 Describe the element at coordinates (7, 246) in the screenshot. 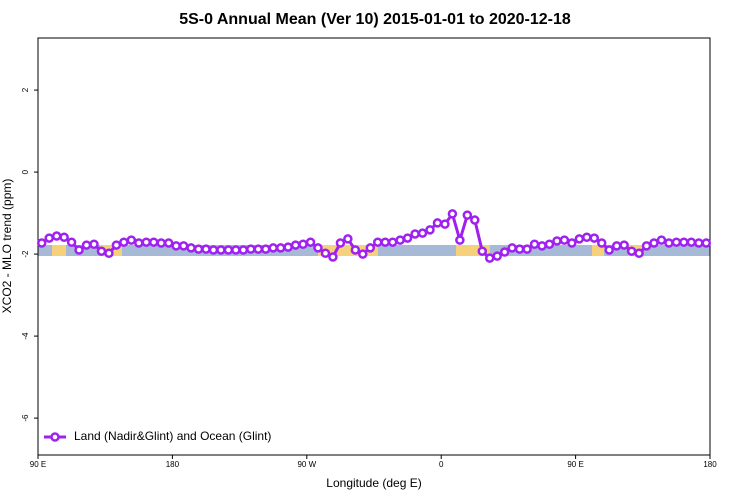

I see `y-axis-label: XCO2 - MLO trend (ppm)` at that location.